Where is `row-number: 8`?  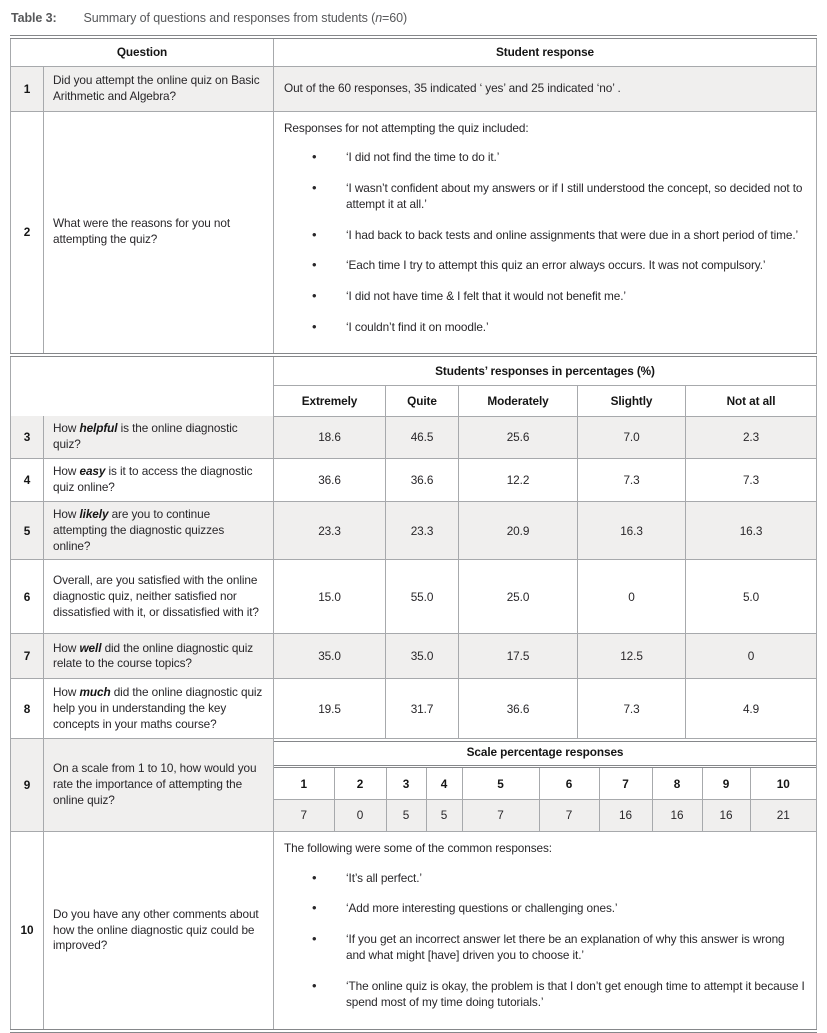
row-number: 8 is located at coordinates (27, 709).